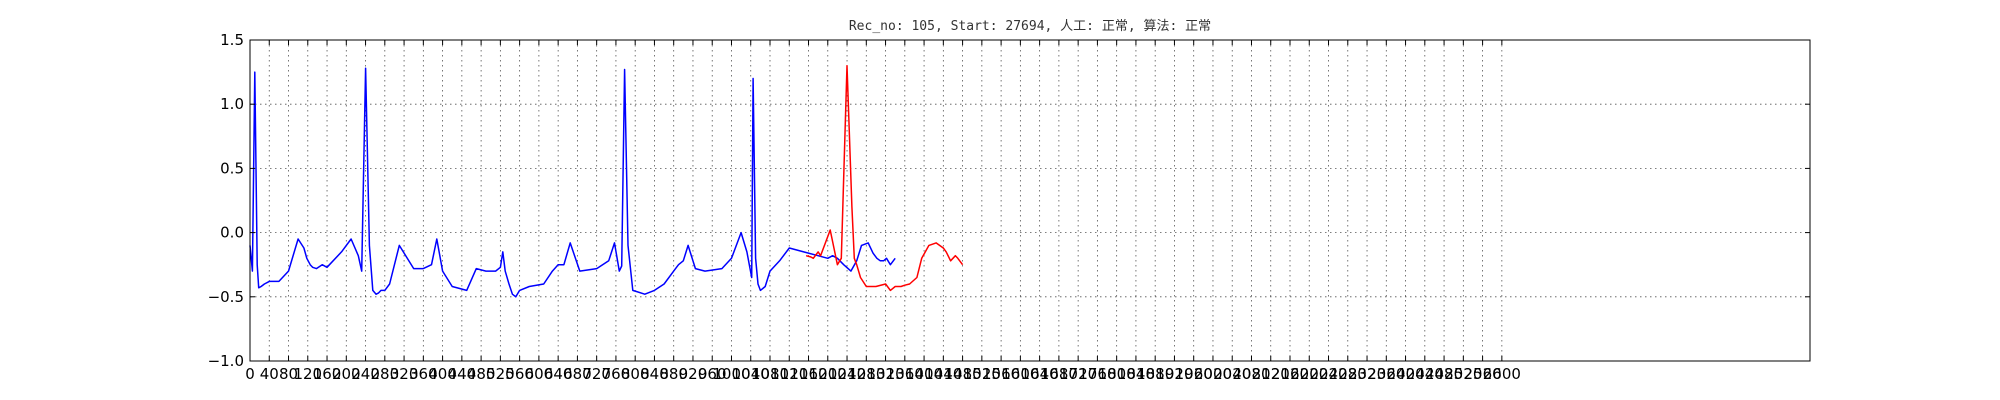 The image size is (2000, 400). Describe the element at coordinates (1309, 374) in the screenshot. I see `x-tick-label: 2200` at that location.